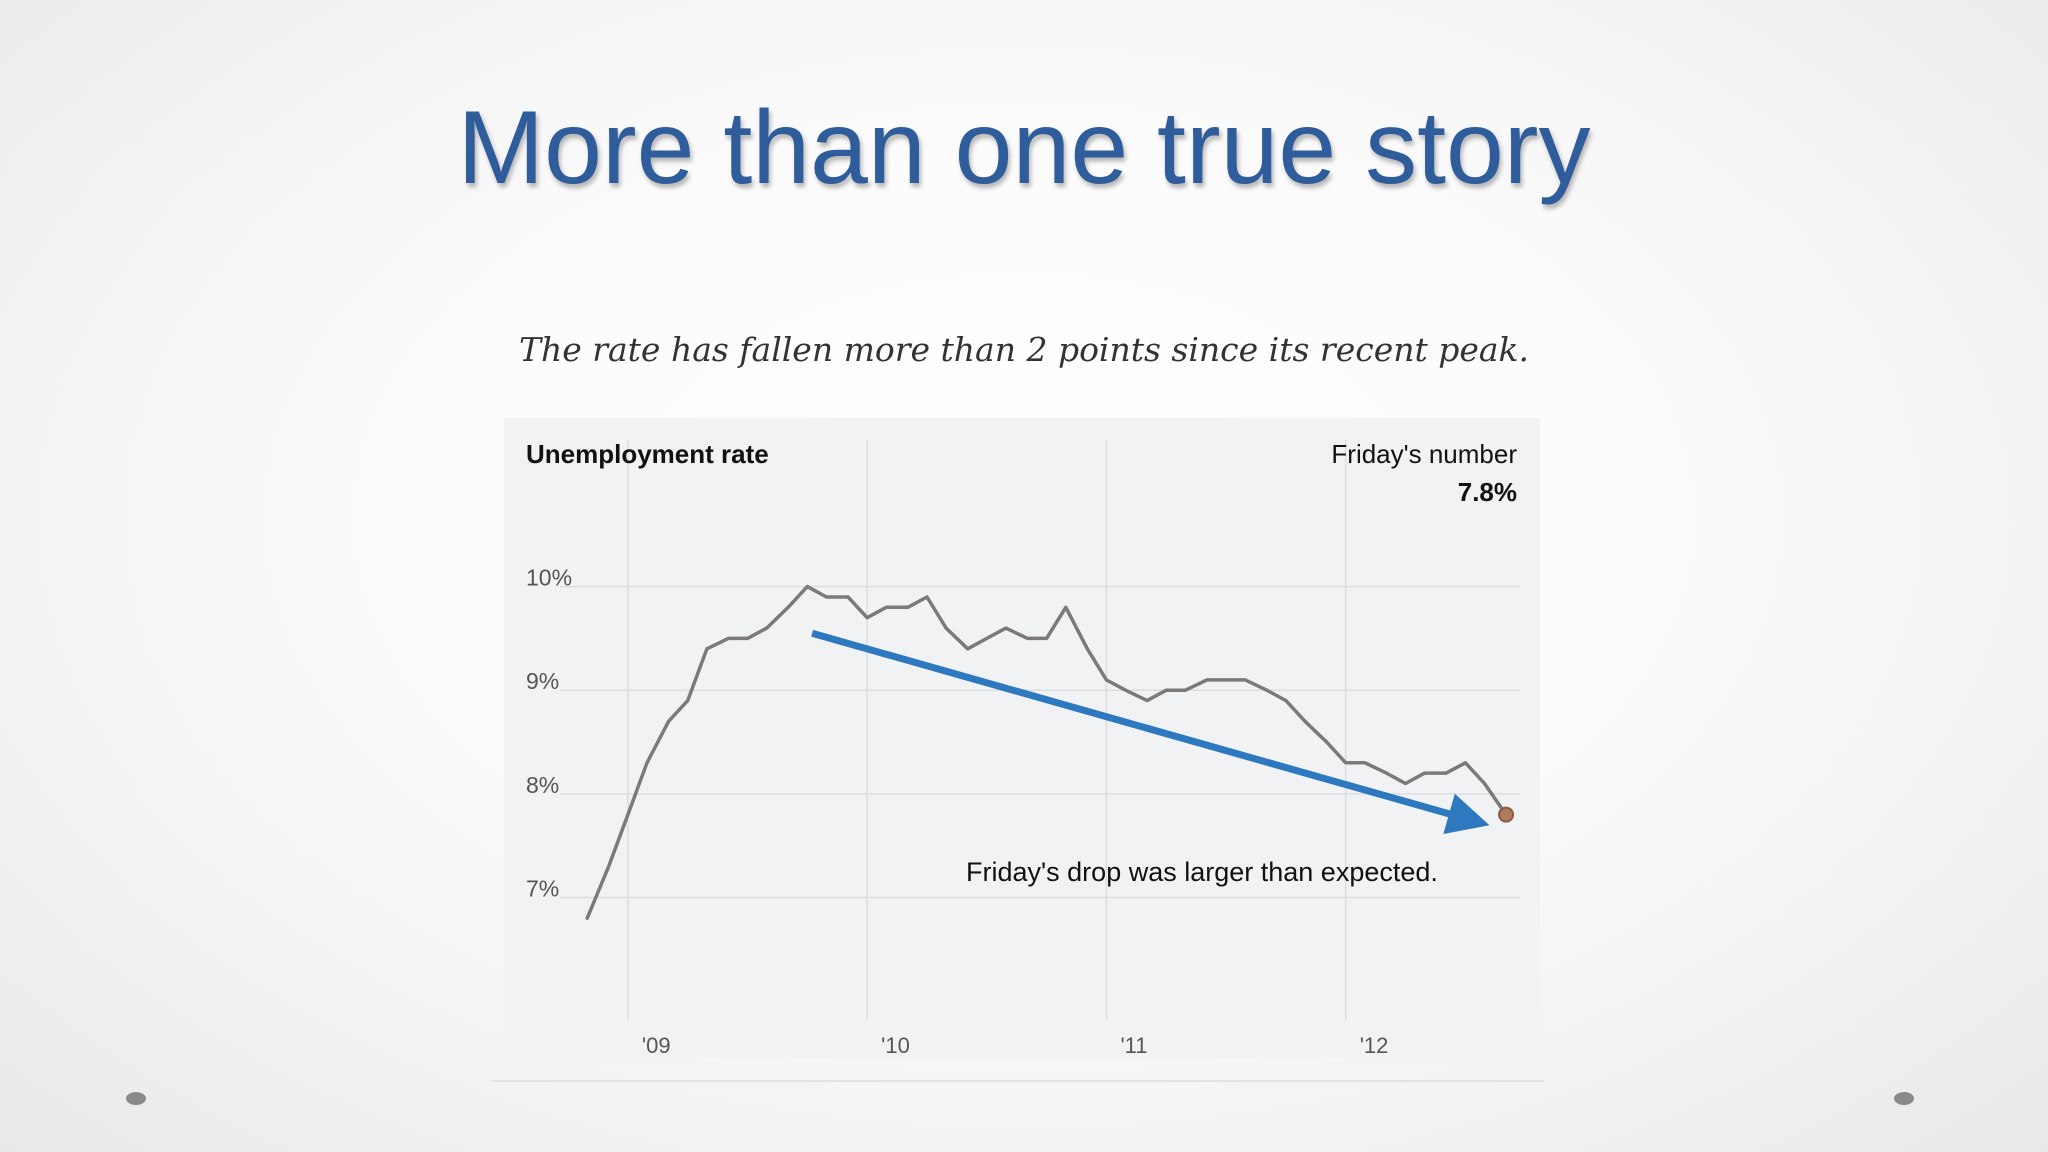 Image resolution: width=2048 pixels, height=1152 pixels. I want to click on callout-value: 7.8%, so click(1487, 492).